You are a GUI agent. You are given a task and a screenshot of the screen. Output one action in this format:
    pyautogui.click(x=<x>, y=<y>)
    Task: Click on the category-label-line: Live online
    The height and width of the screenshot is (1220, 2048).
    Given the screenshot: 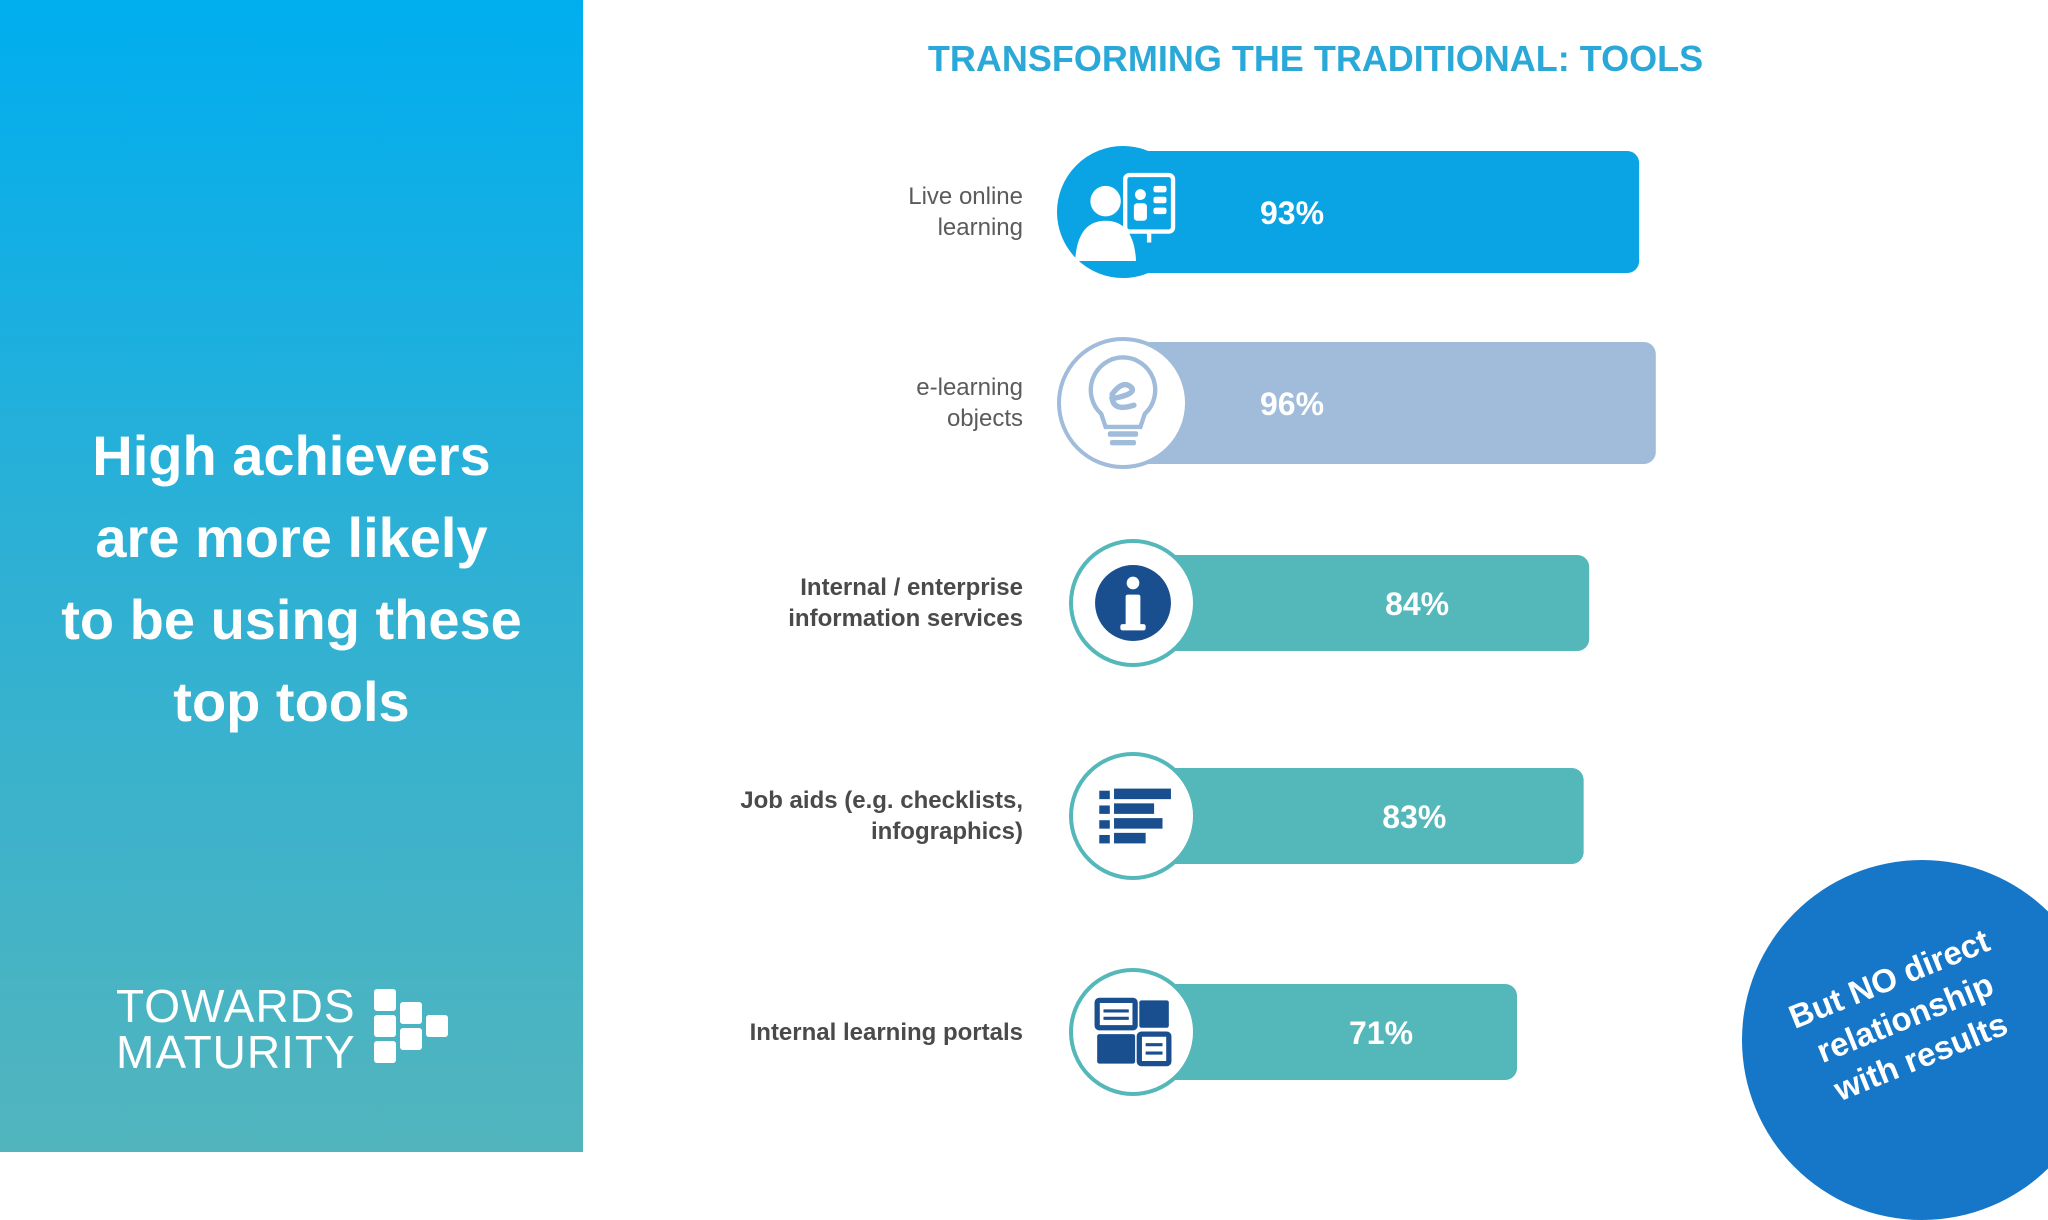 What is the action you would take?
    pyautogui.click(x=965, y=196)
    